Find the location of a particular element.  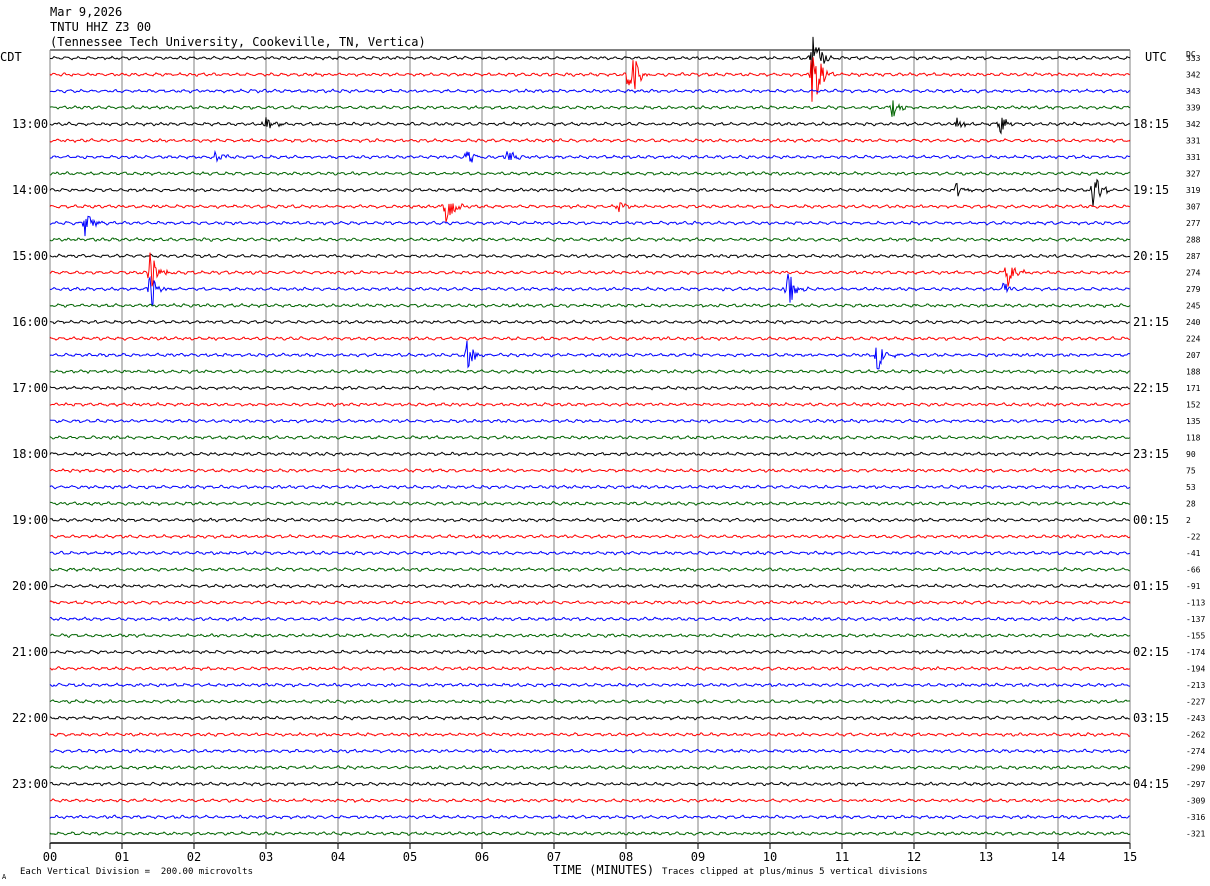

dc-label: DC is located at coordinates (1191, 54).